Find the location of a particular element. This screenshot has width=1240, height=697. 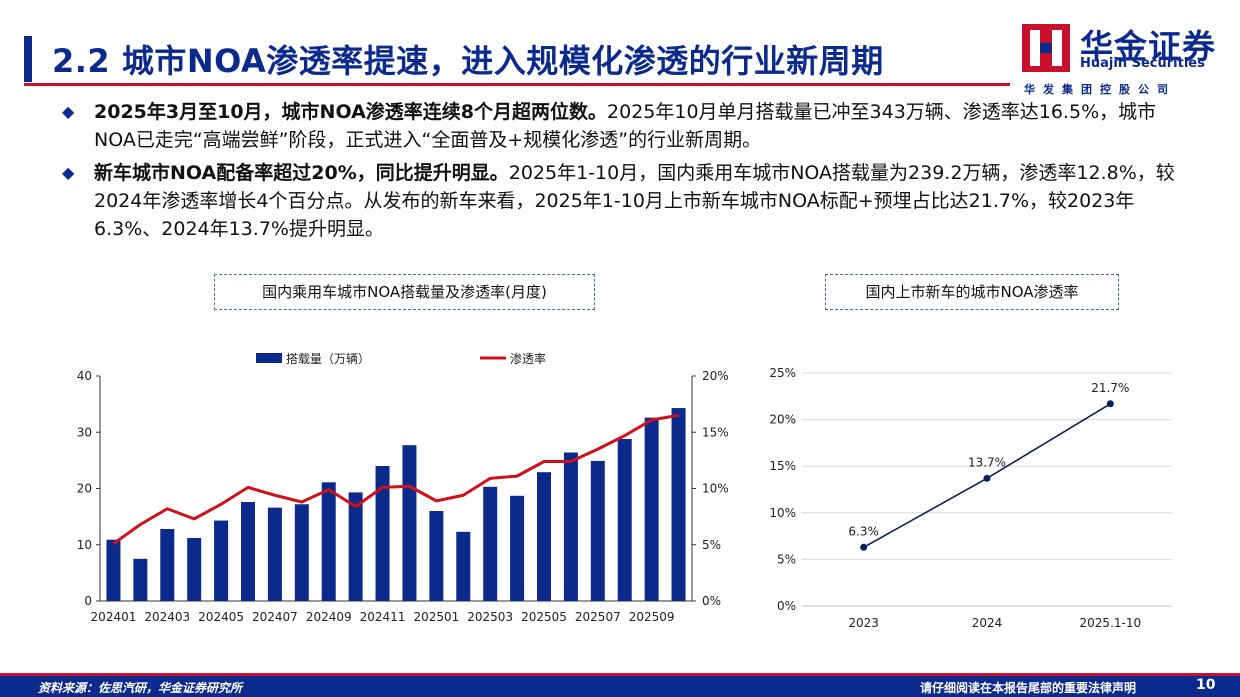

legend-line-label: 渗透率 is located at coordinates (528, 358).